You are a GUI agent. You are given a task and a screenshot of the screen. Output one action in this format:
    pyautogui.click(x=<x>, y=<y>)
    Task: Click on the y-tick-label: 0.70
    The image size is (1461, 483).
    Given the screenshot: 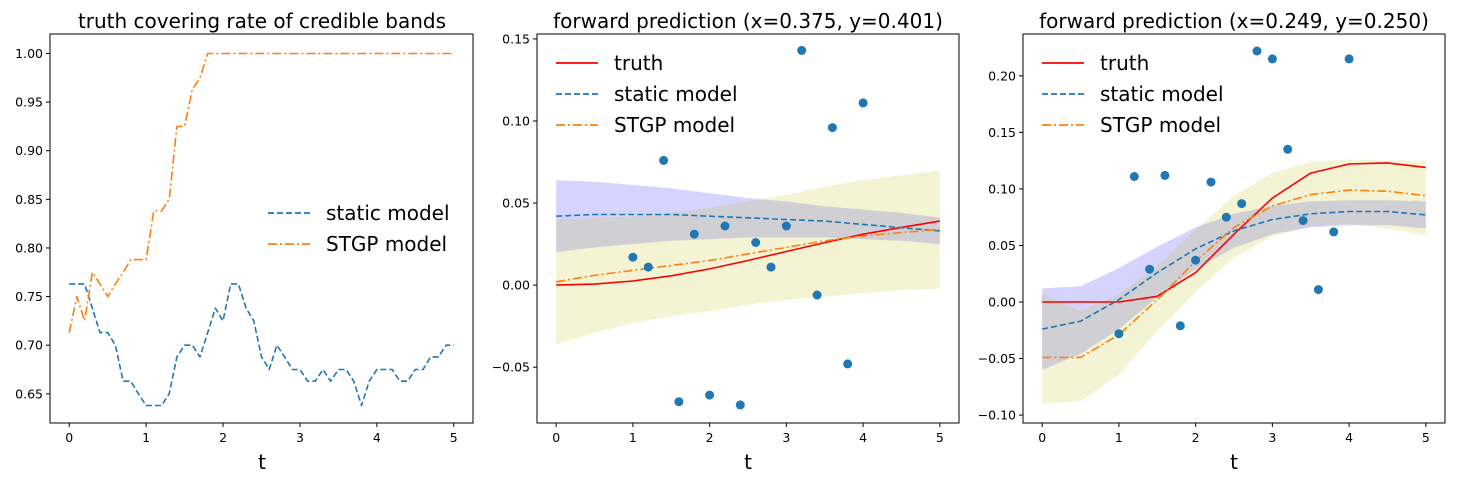 What is the action you would take?
    pyautogui.click(x=29, y=345)
    